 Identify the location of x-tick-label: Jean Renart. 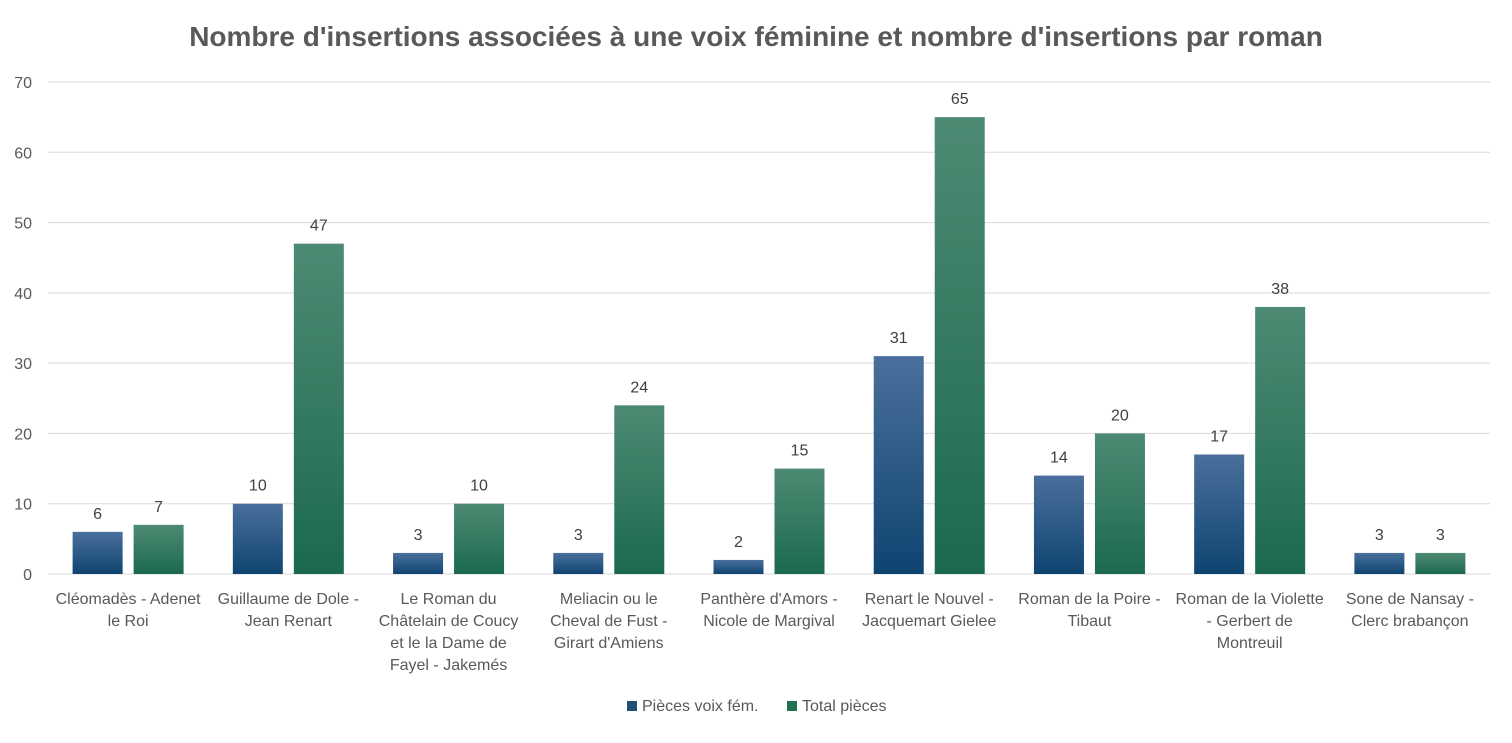
(289, 621).